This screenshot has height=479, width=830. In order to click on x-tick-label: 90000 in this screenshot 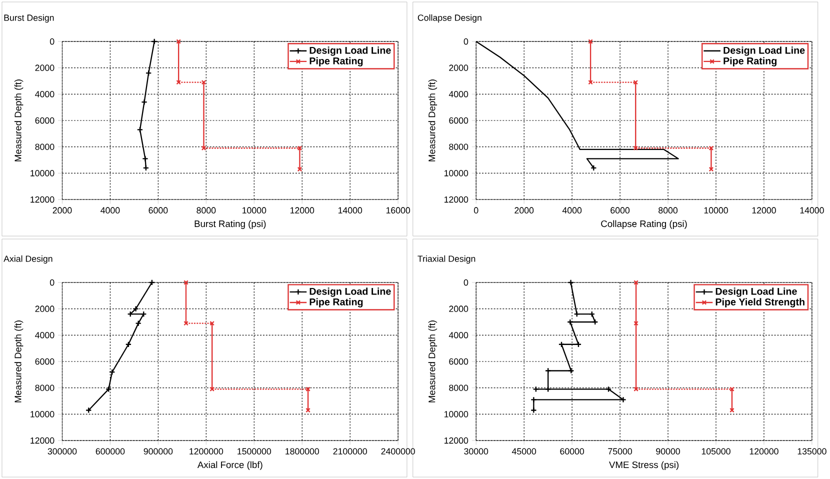, I will do `click(668, 451)`.